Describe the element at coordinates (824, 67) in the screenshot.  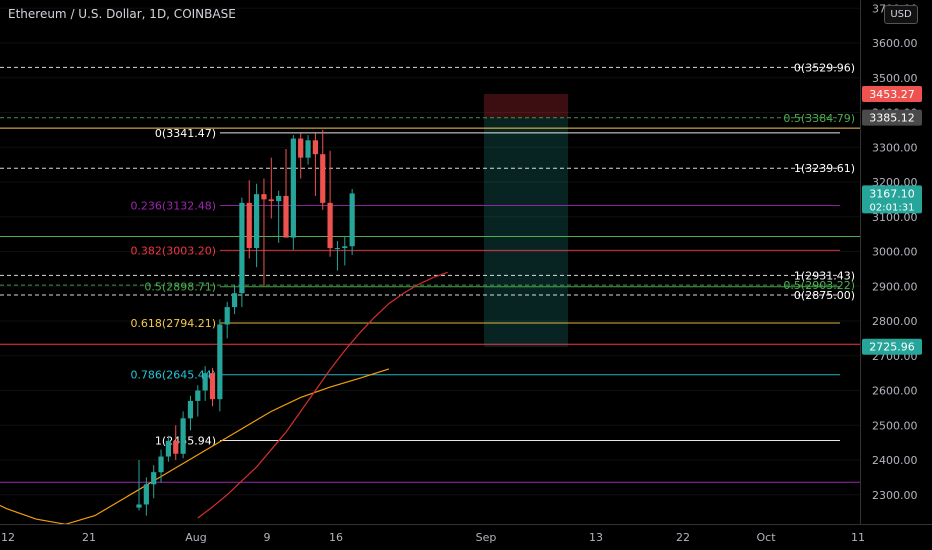
I see `fib-level-label: 0(3529.96)` at that location.